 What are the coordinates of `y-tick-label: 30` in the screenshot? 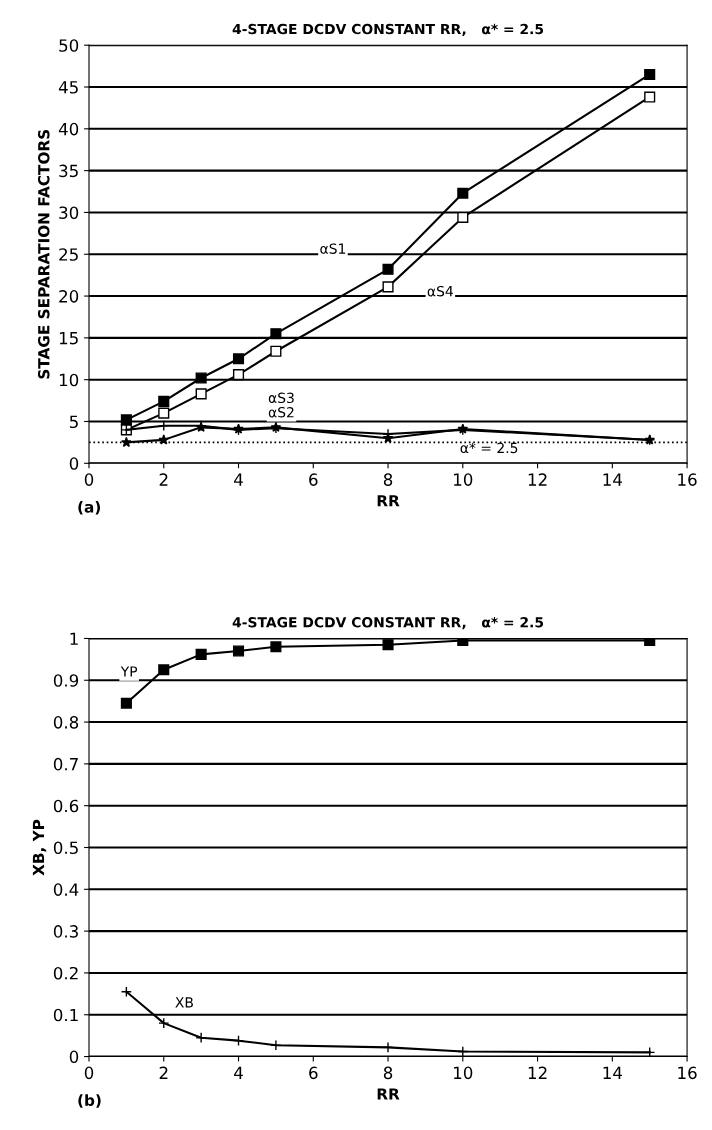 It's located at (69, 213).